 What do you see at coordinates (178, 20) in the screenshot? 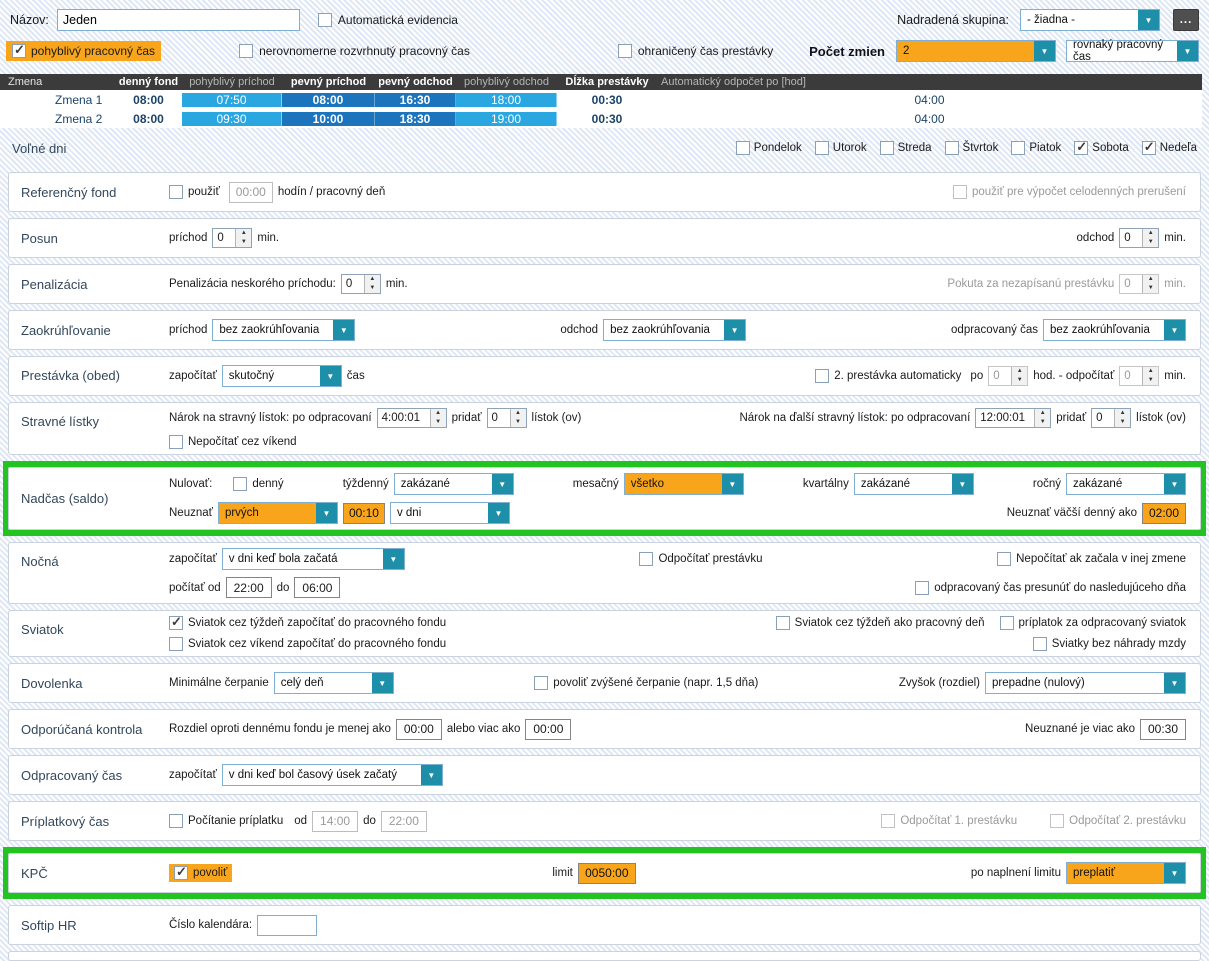
I see `nazov-input` at bounding box center [178, 20].